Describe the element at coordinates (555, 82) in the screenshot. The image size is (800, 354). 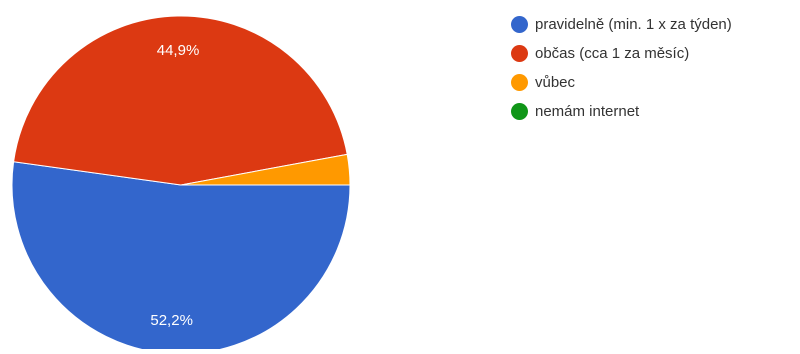
I see `legend-label-vubec: vůbec` at that location.